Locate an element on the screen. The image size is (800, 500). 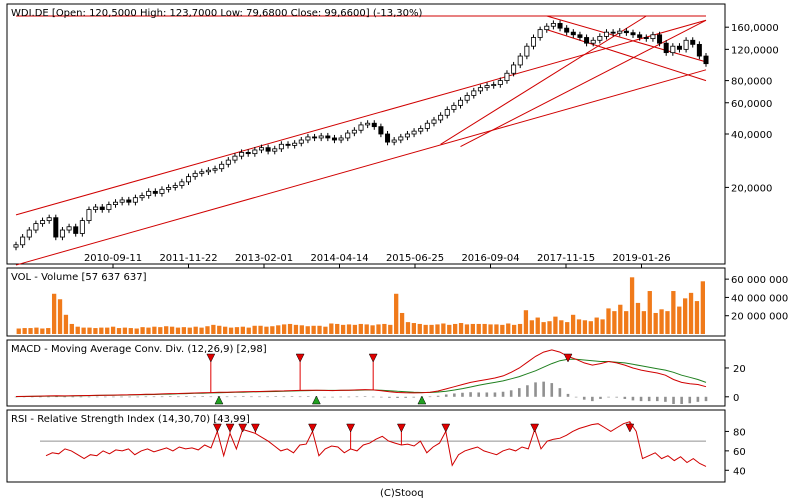
macd-plot is located at coordinates (361, 377).